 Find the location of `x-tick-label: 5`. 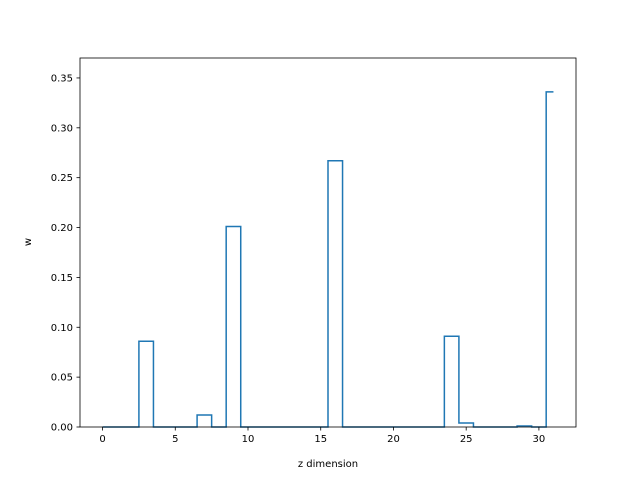

x-tick-label: 5 is located at coordinates (175, 439).